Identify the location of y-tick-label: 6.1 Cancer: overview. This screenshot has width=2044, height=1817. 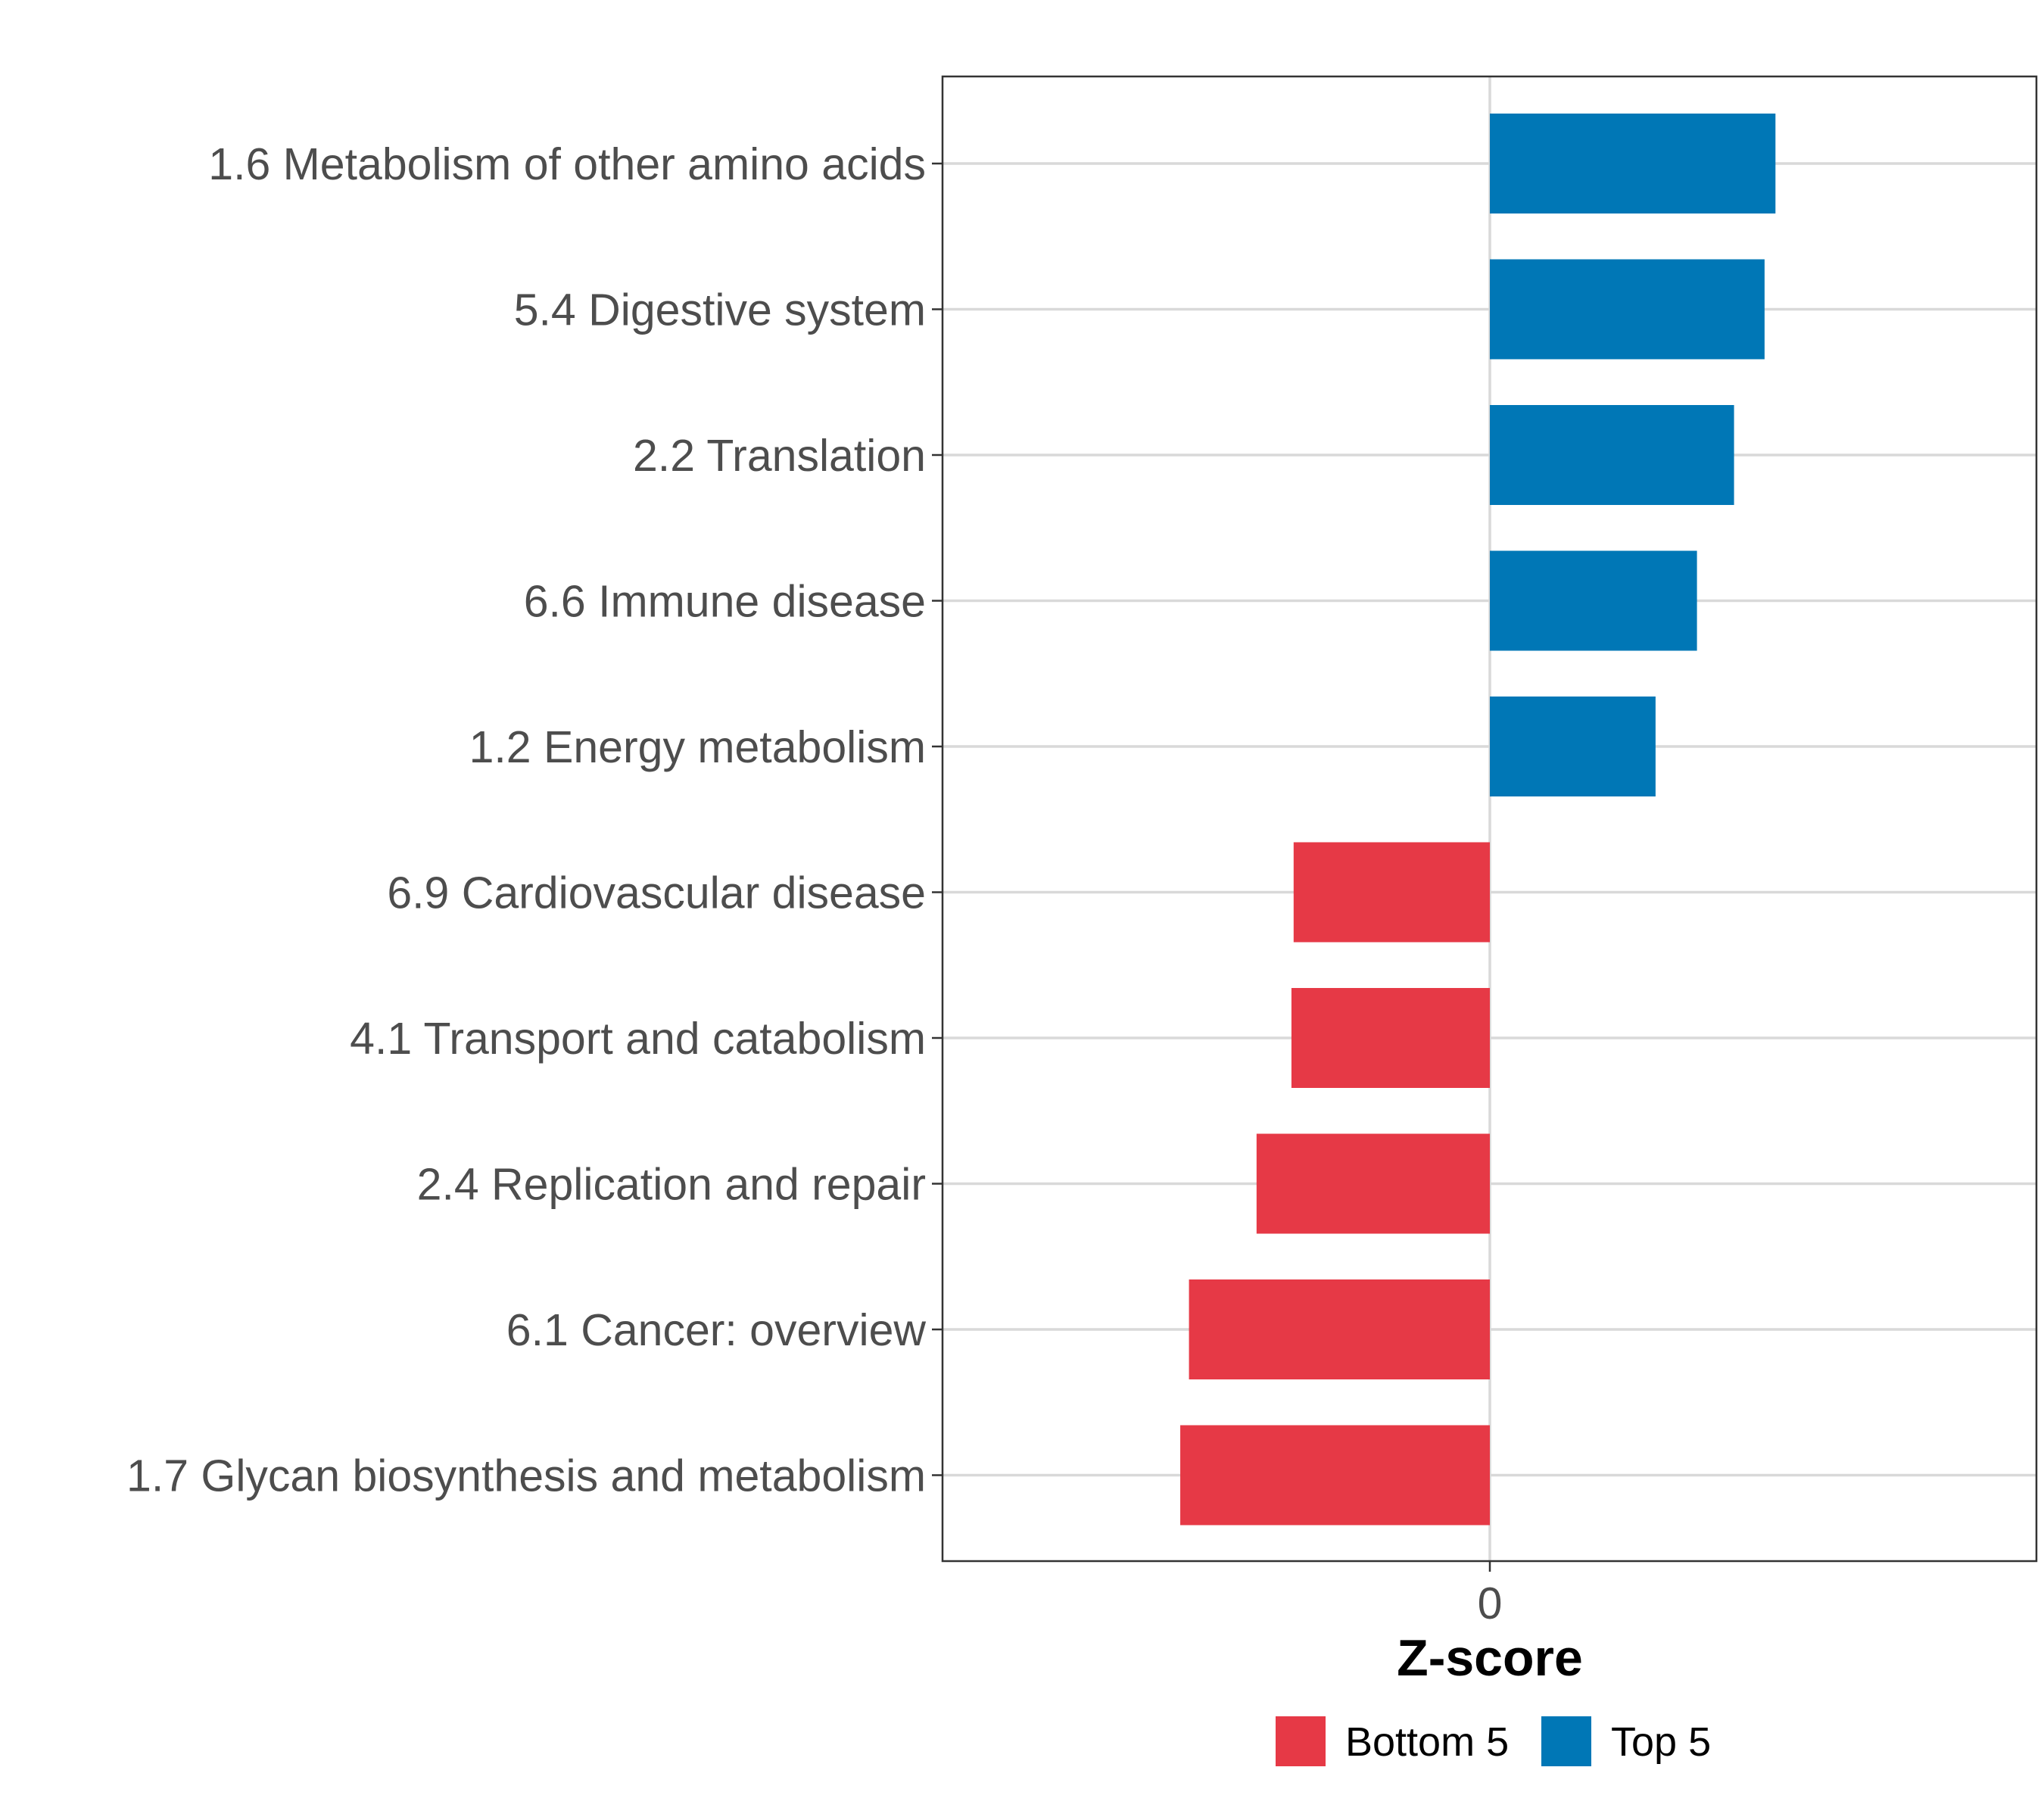
(716, 1330).